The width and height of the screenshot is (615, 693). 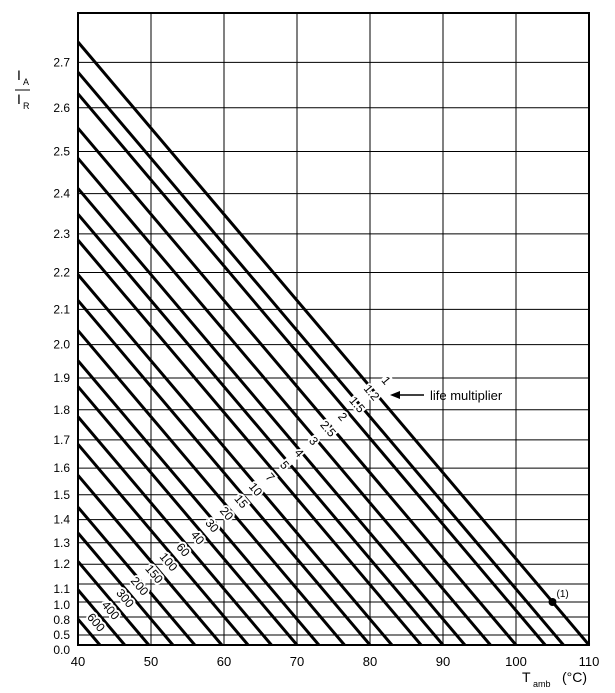 What do you see at coordinates (61, 62) in the screenshot?
I see `y-tick-label: 2.7` at bounding box center [61, 62].